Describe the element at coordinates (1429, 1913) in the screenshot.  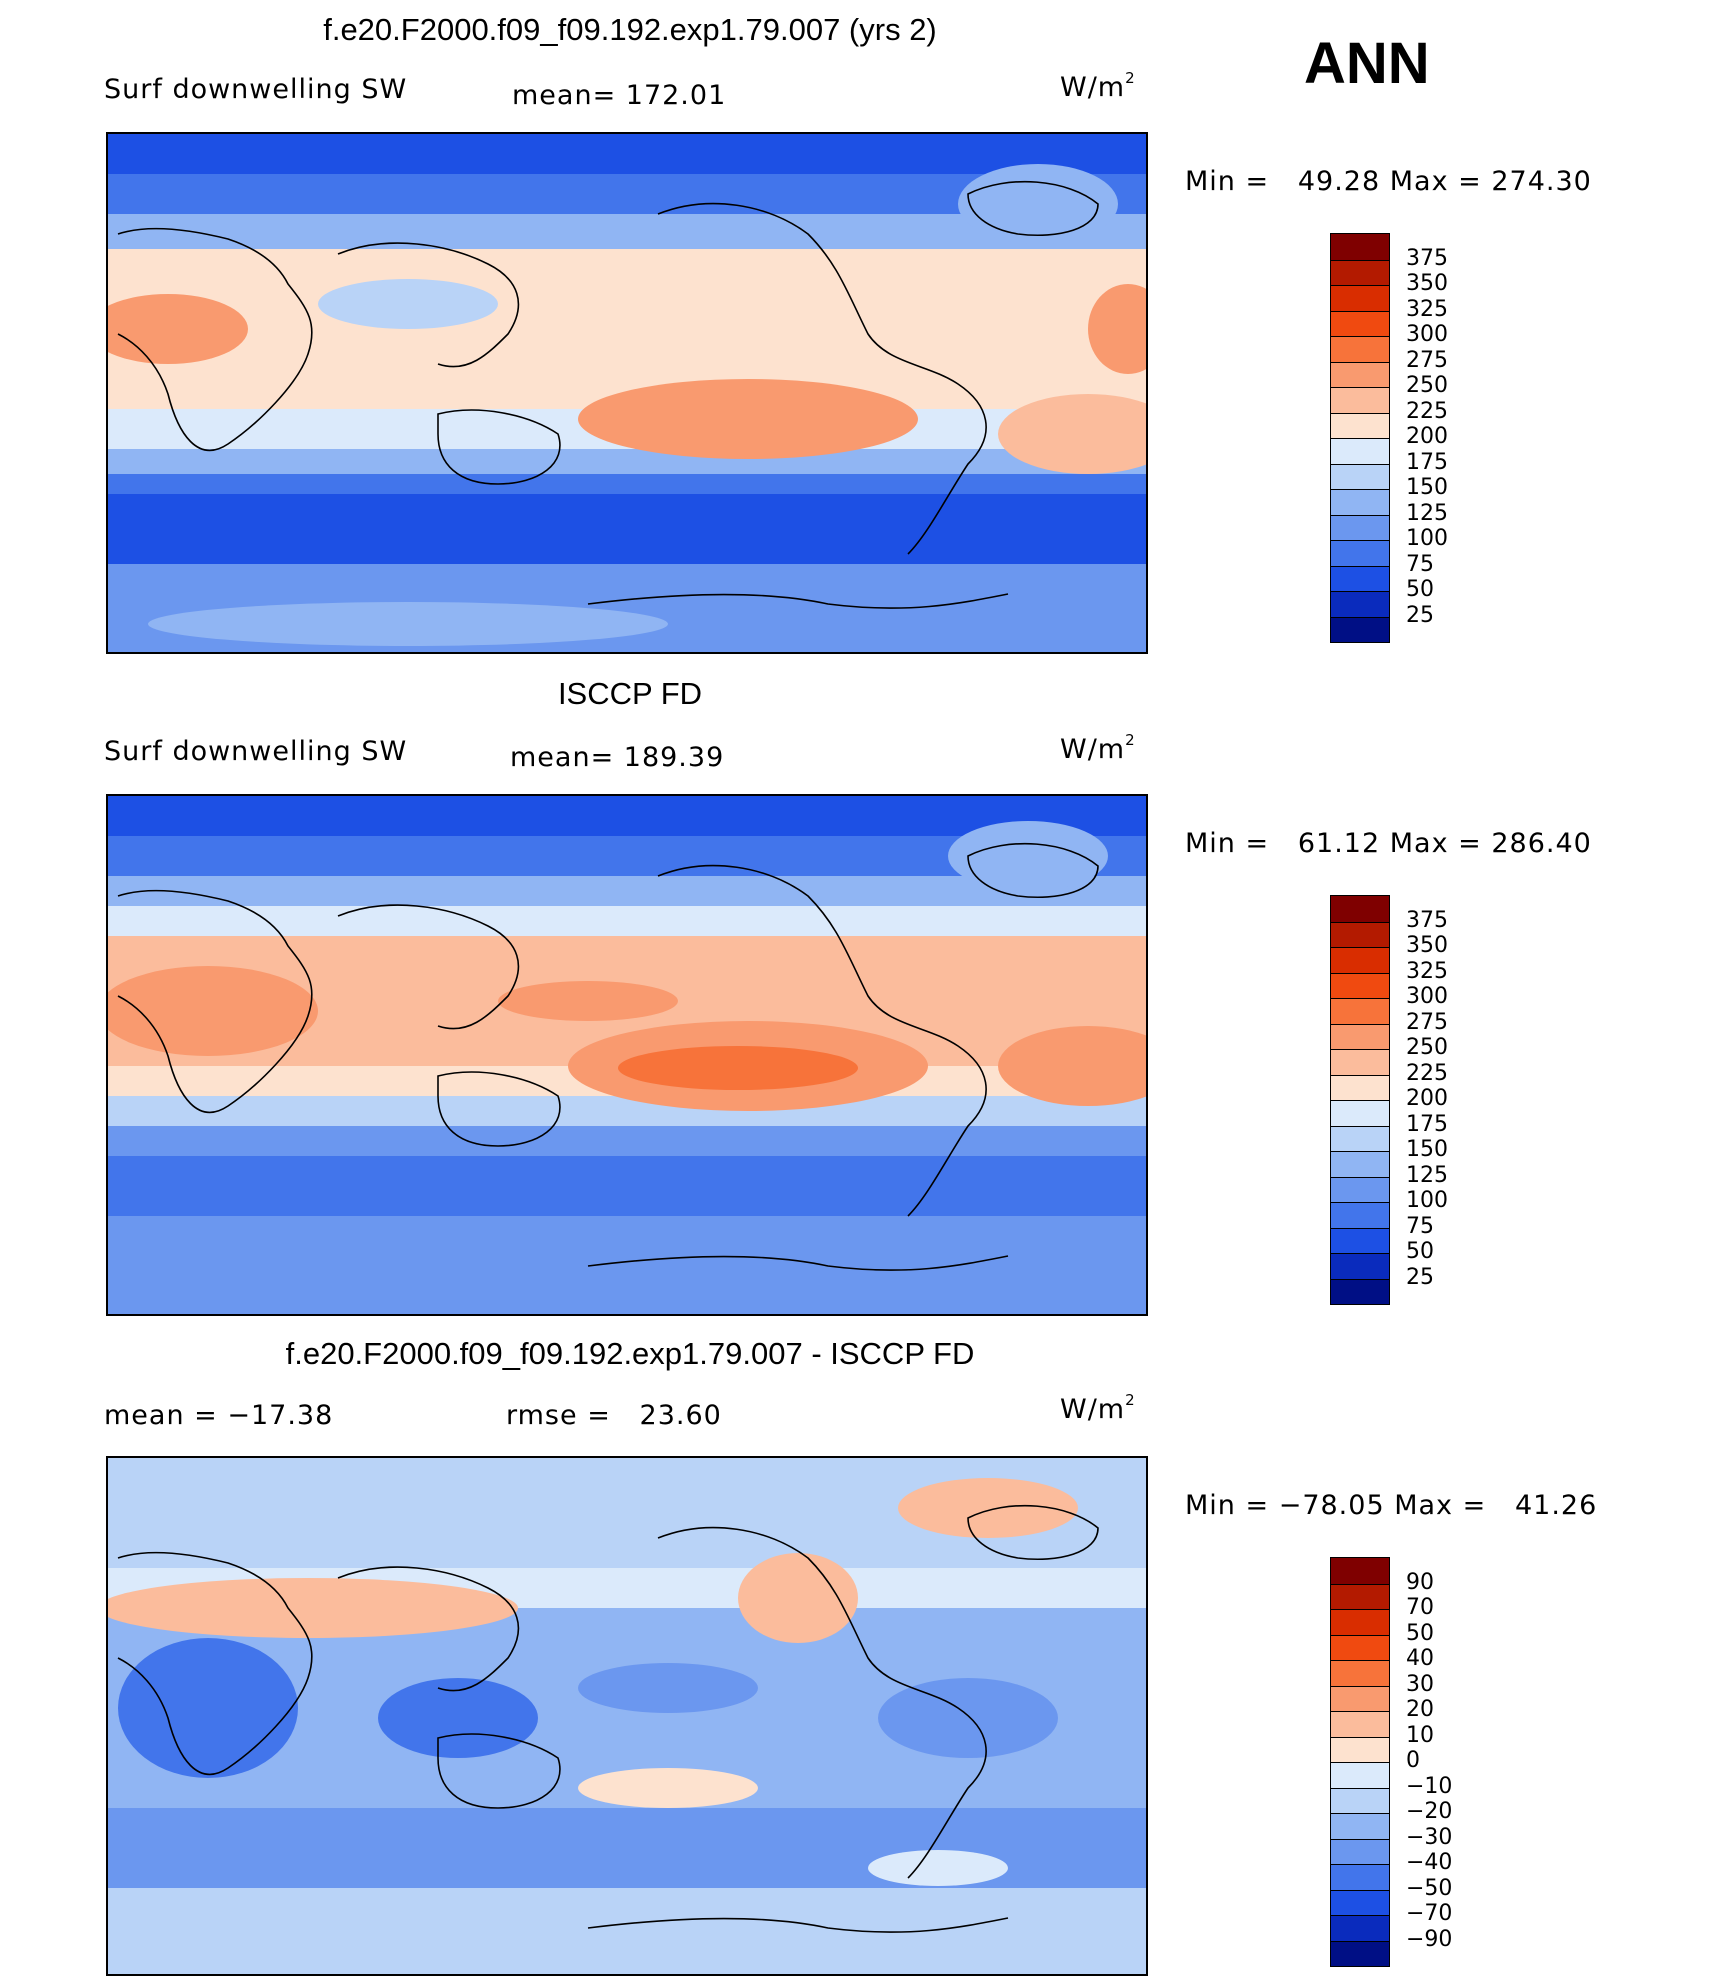
I see `colorbar-tick-label: −70` at that location.